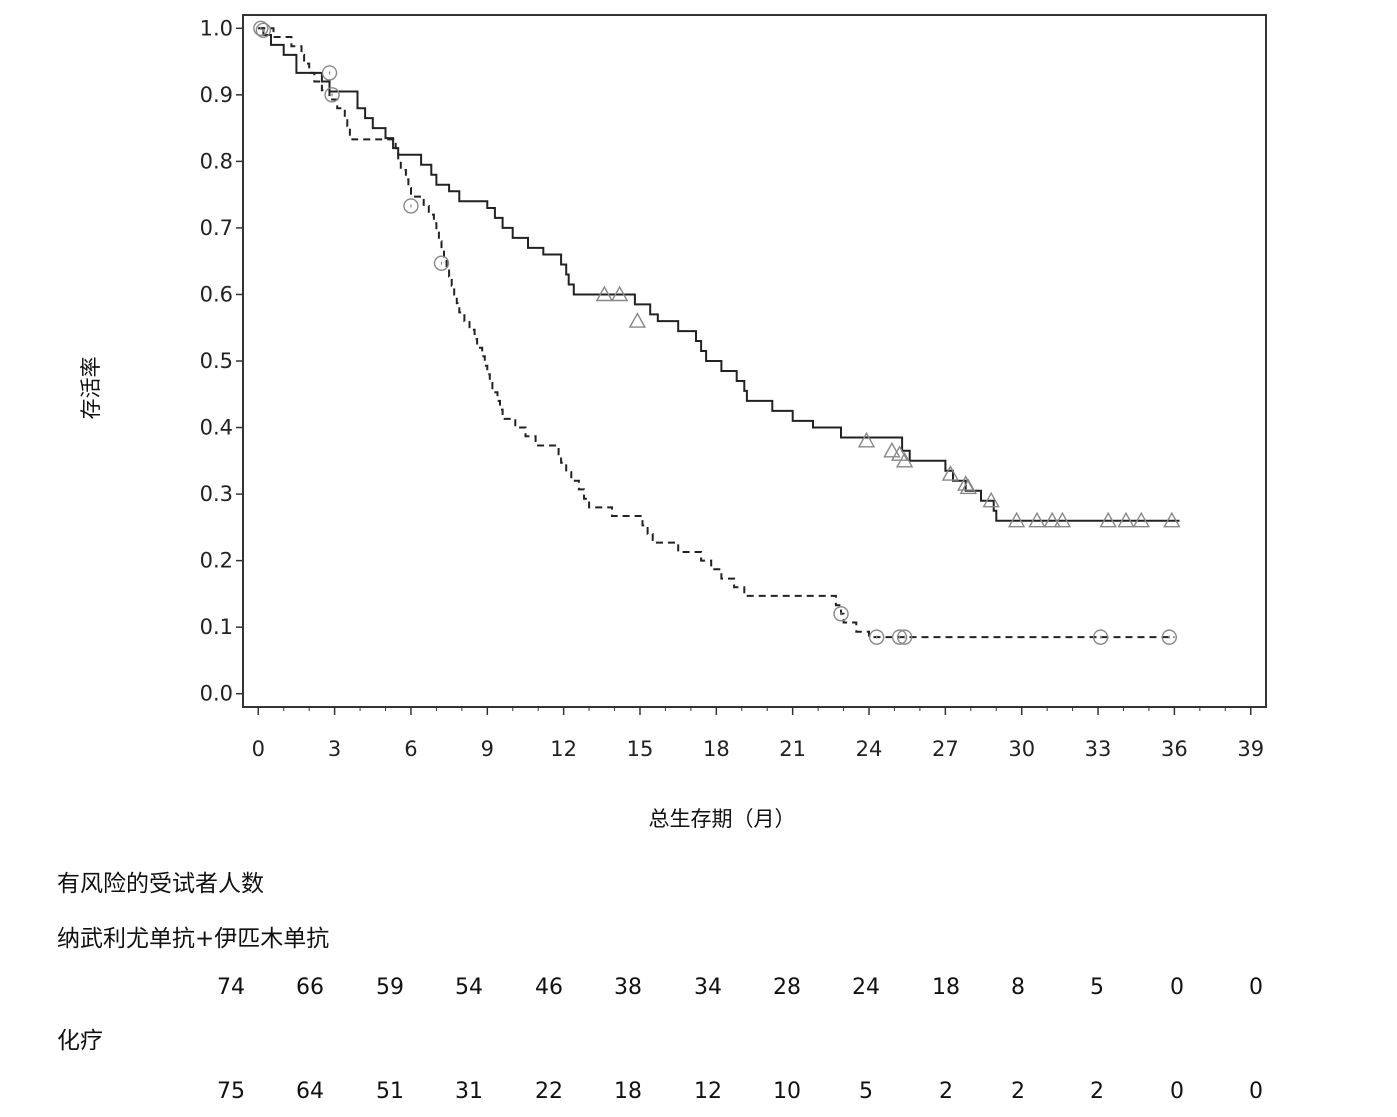 This screenshot has width=1397, height=1117. Describe the element at coordinates (231, 1091) in the screenshot. I see `risk-count: 75` at that location.